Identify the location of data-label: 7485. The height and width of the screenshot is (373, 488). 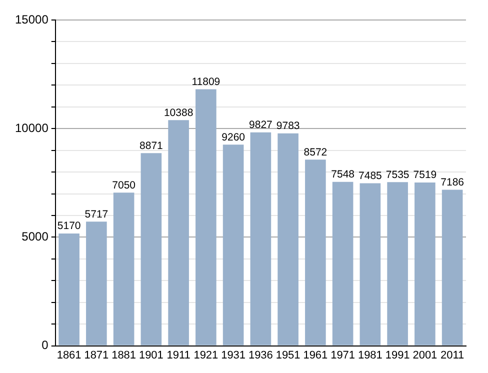
(370, 176).